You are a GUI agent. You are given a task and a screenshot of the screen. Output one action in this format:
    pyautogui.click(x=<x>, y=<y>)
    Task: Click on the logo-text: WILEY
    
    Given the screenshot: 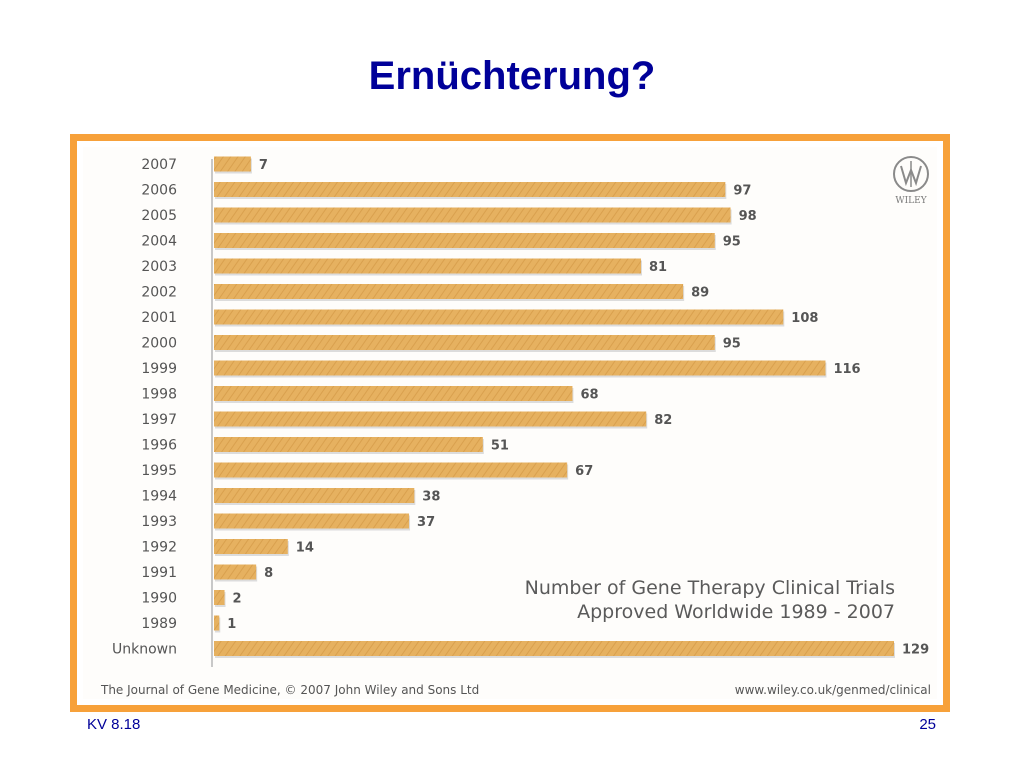 What is the action you would take?
    pyautogui.click(x=911, y=201)
    